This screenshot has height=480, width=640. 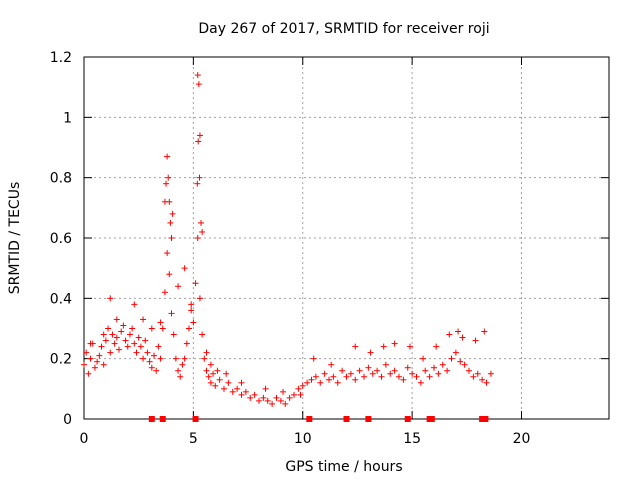 What do you see at coordinates (61, 179) in the screenshot?
I see `y-tick-label: 0.8` at bounding box center [61, 179].